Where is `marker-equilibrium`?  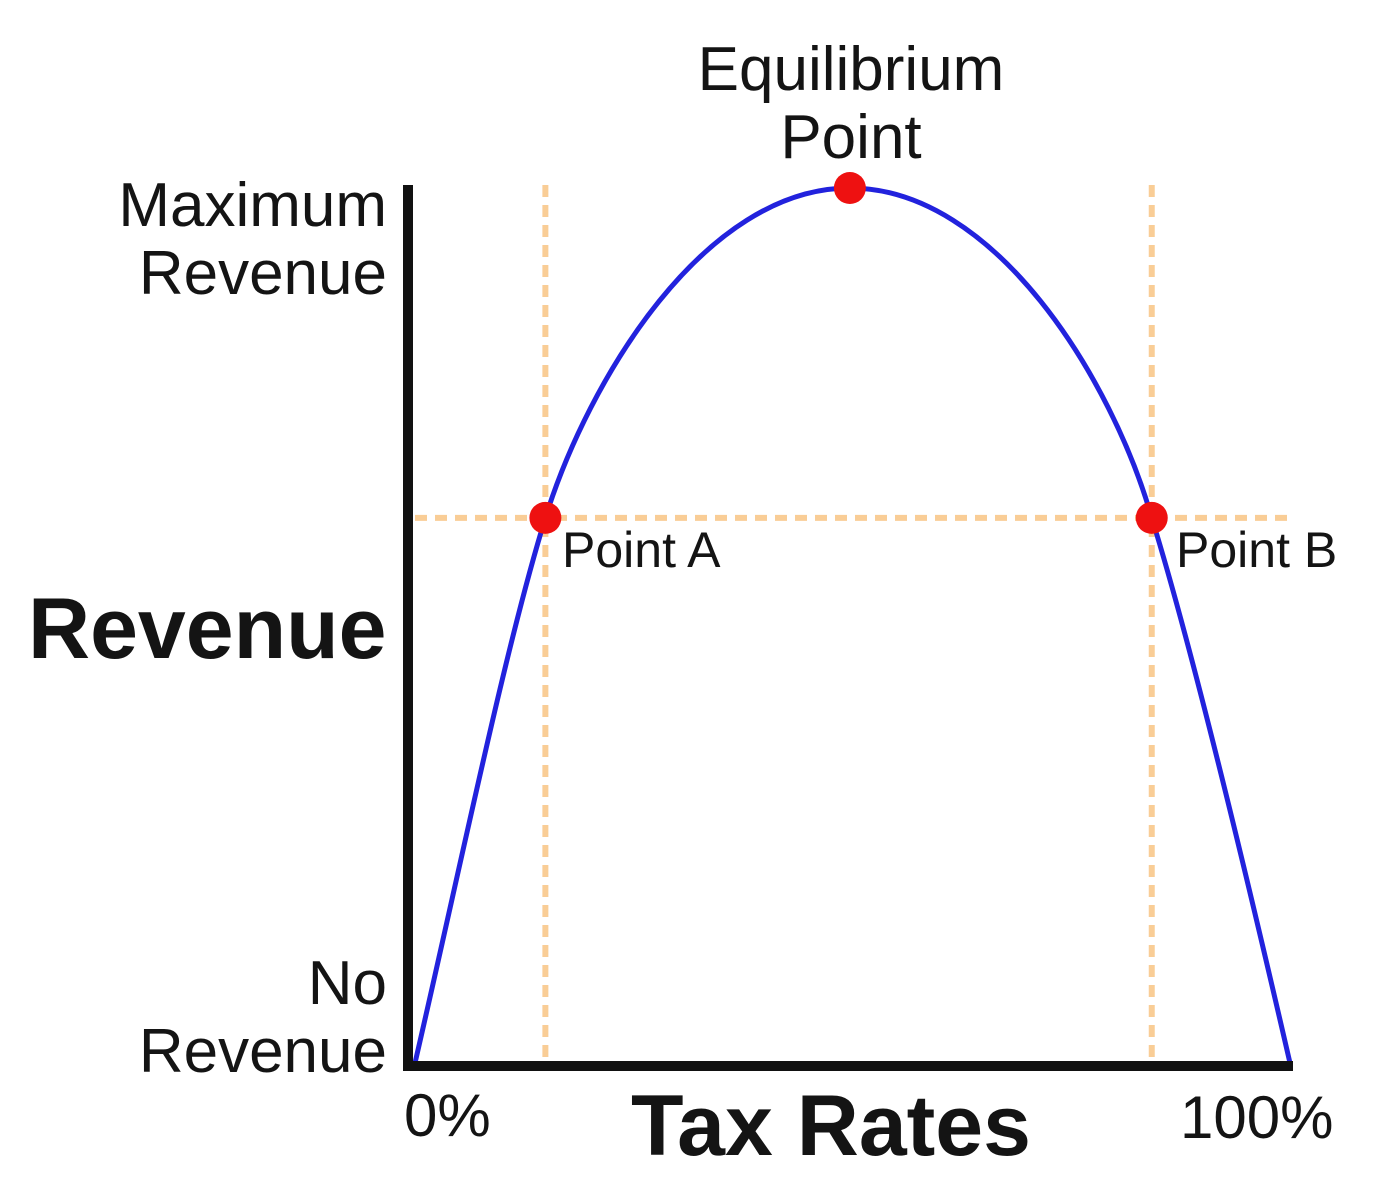 marker-equilibrium is located at coordinates (849, 188).